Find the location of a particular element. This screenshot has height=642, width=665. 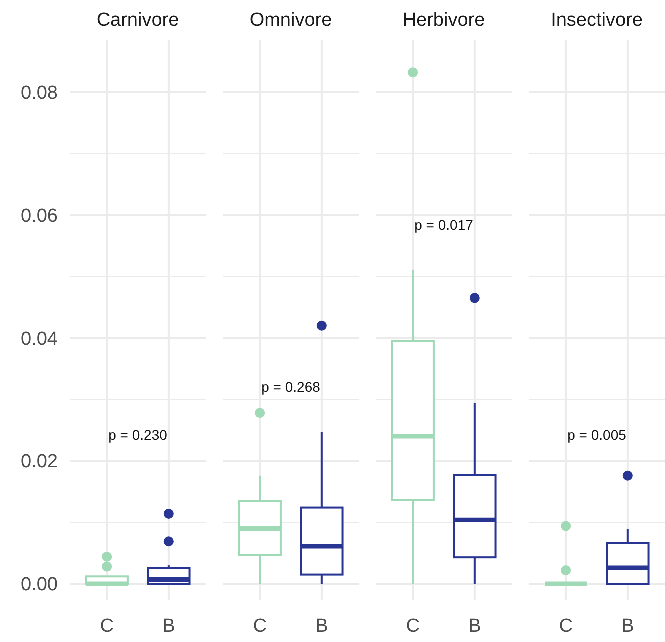

annotation: p = 0.017 is located at coordinates (444, 224).